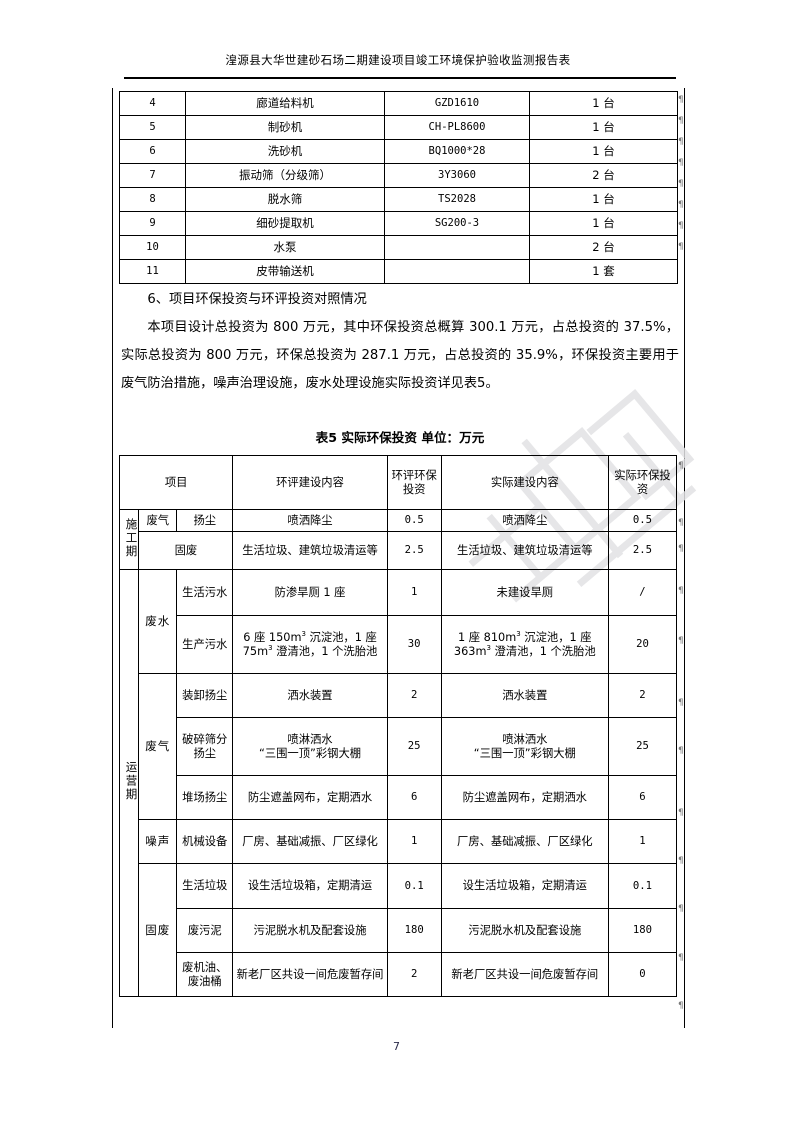 This screenshot has width=793, height=1122. What do you see at coordinates (400, 78) in the screenshot?
I see `header-divider-rule` at bounding box center [400, 78].